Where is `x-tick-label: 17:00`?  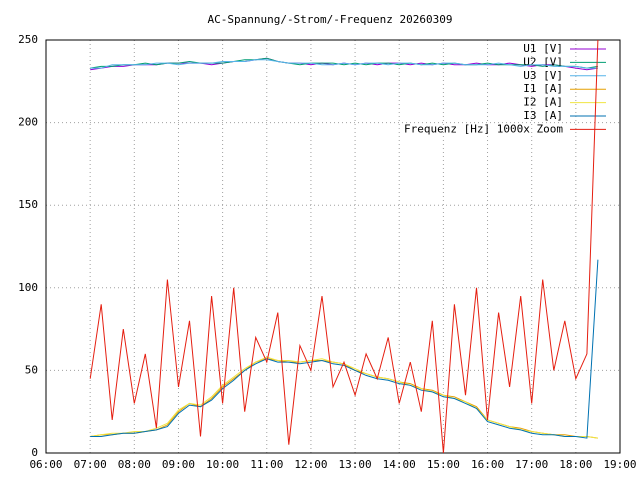 x-tick-label: 17:00 is located at coordinates (531, 464).